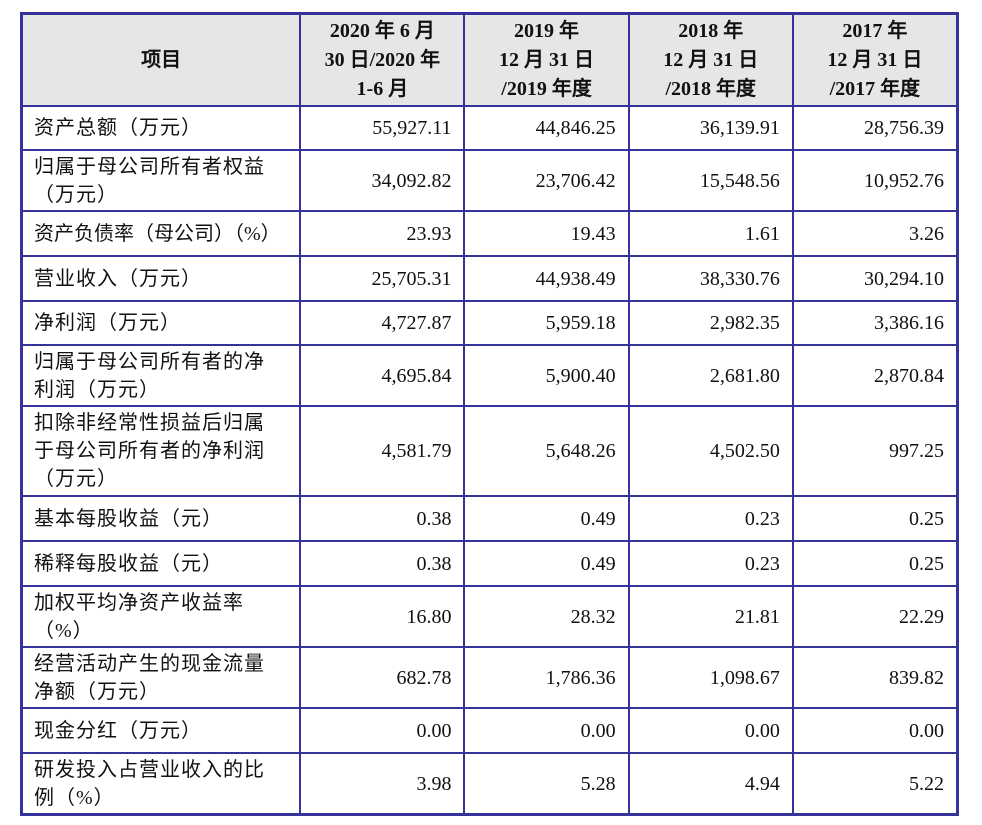 The width and height of the screenshot is (982, 825). I want to click on cell-2017: 28,756.39, so click(875, 128).